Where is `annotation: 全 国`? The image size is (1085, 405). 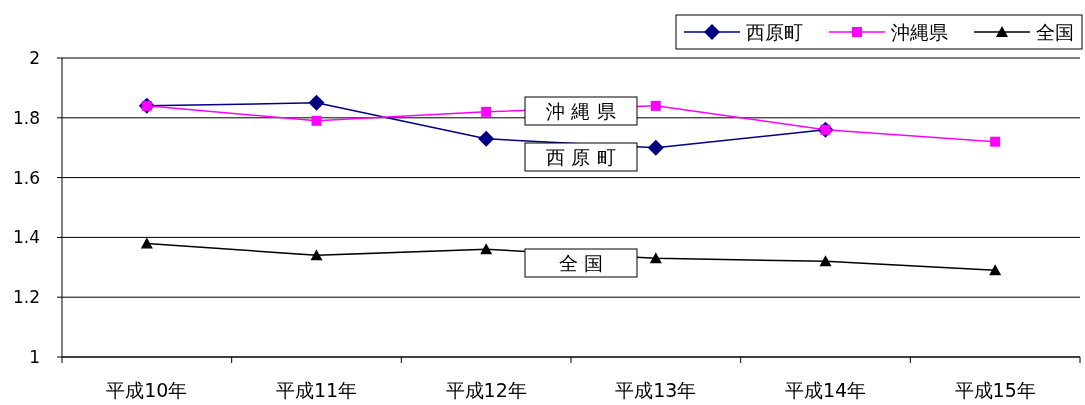 annotation: 全 国 is located at coordinates (581, 263).